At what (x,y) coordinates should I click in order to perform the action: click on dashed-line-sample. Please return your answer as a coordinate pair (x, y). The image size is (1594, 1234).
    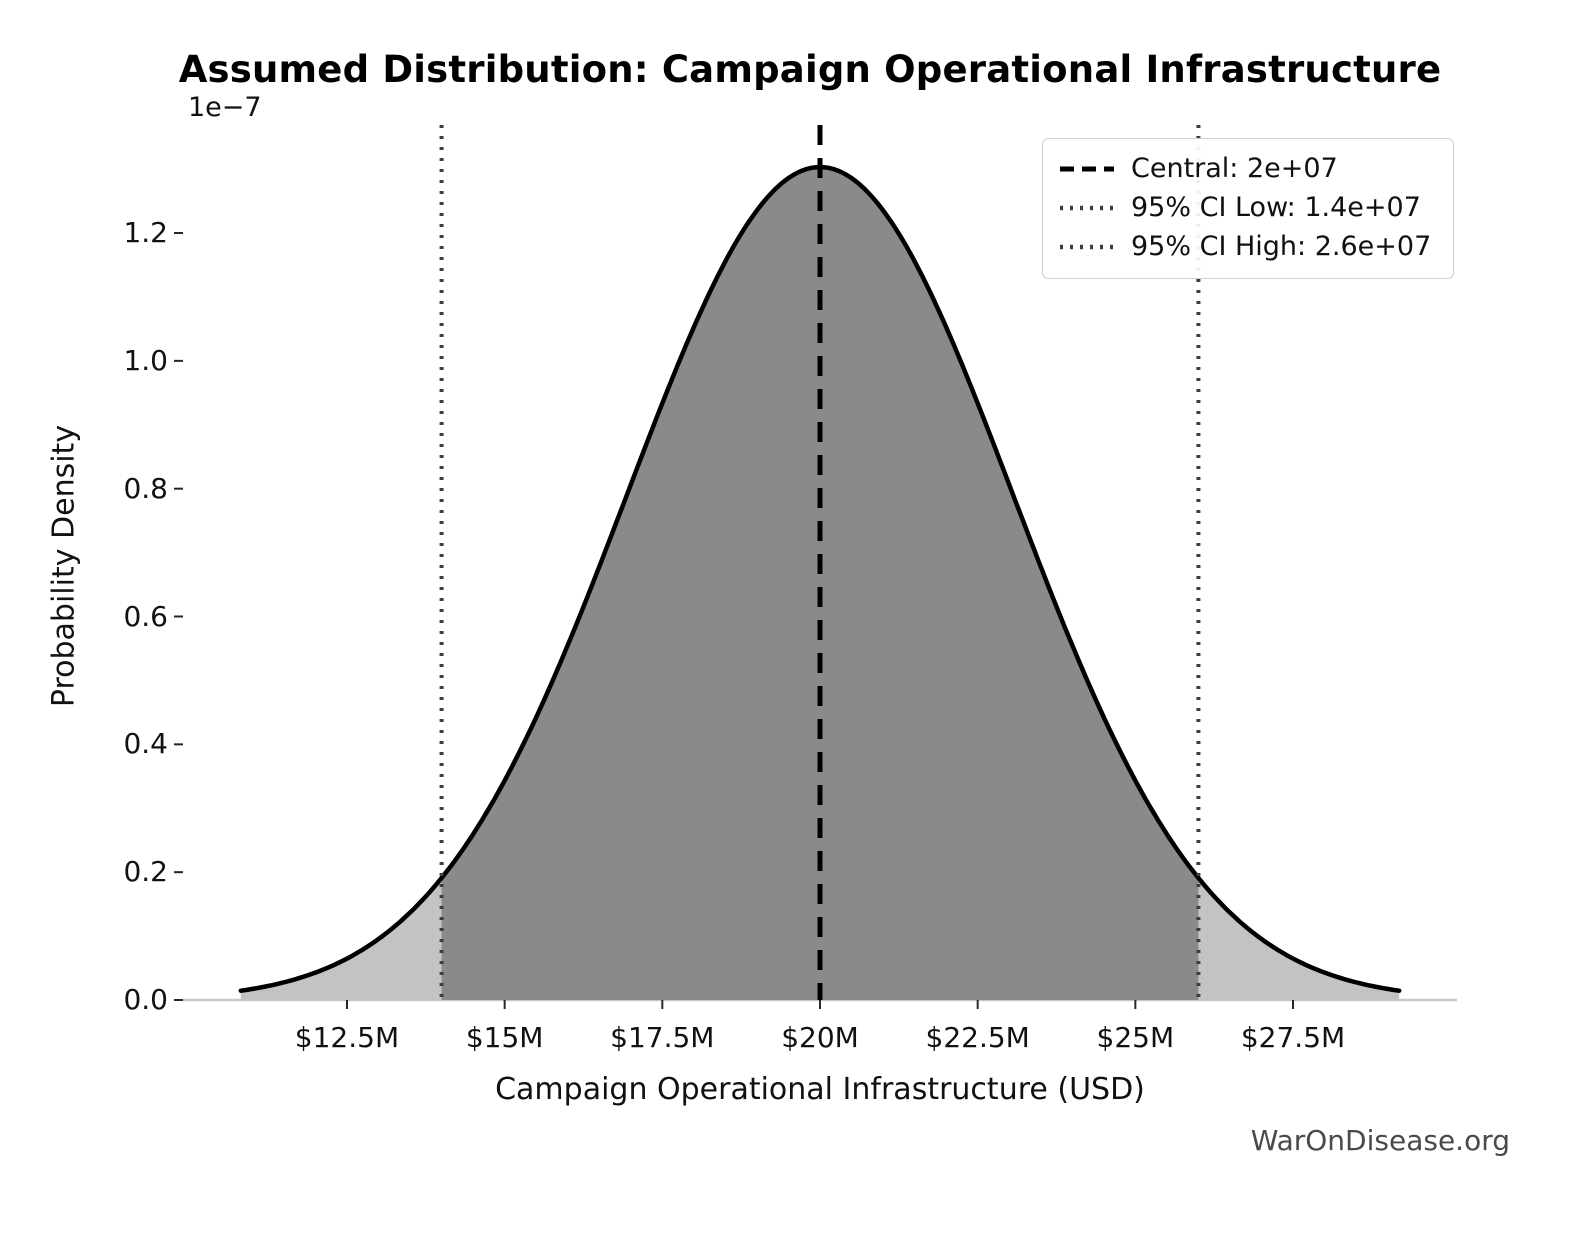
    Looking at the image, I should click on (1087, 168).